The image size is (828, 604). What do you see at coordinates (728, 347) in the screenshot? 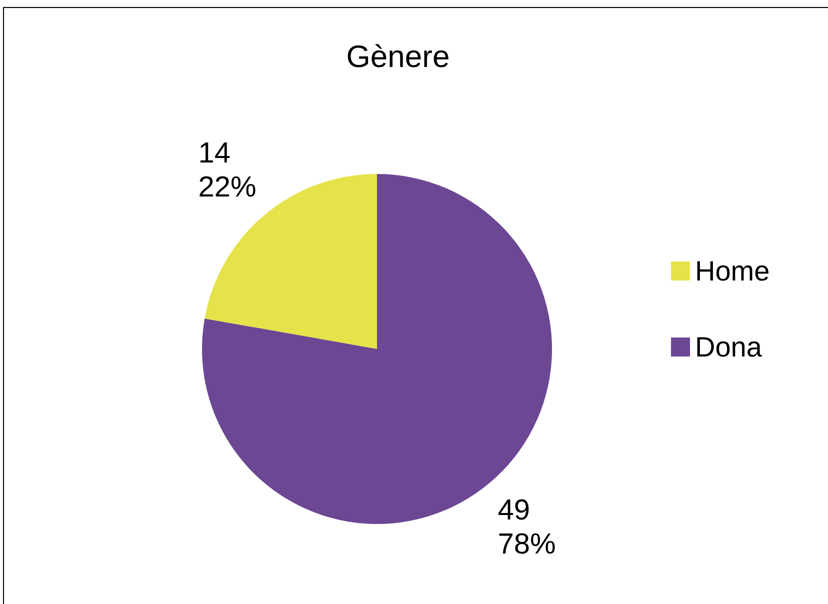
I see `legend-label: Dona` at bounding box center [728, 347].